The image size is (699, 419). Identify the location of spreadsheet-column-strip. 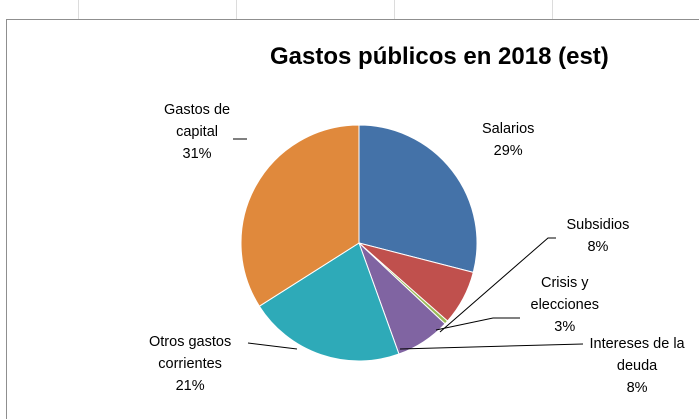
(349, 9).